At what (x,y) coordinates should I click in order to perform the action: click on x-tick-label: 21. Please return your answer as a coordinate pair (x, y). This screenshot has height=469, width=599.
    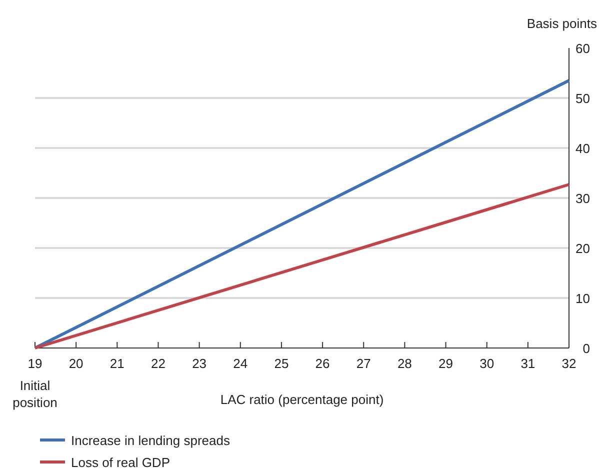
    Looking at the image, I should click on (117, 363).